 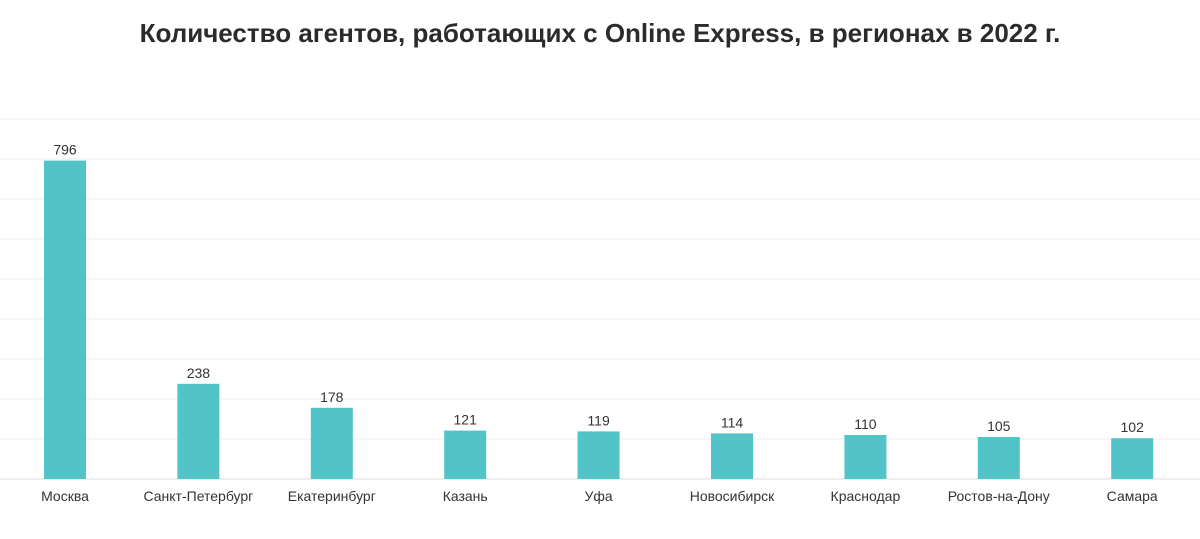 I want to click on data-label: 105, so click(x=999, y=426).